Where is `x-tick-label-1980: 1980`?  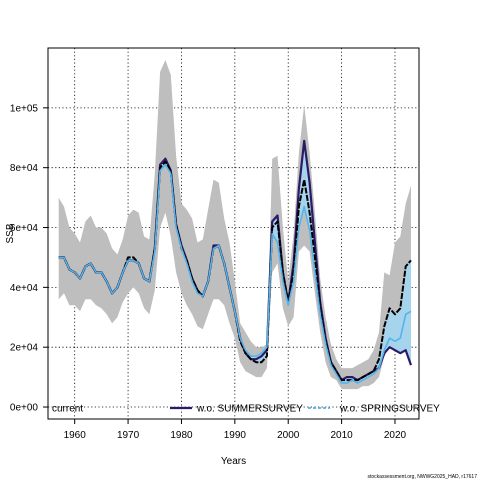 x-tick-label-1980: 1980 is located at coordinates (181, 435).